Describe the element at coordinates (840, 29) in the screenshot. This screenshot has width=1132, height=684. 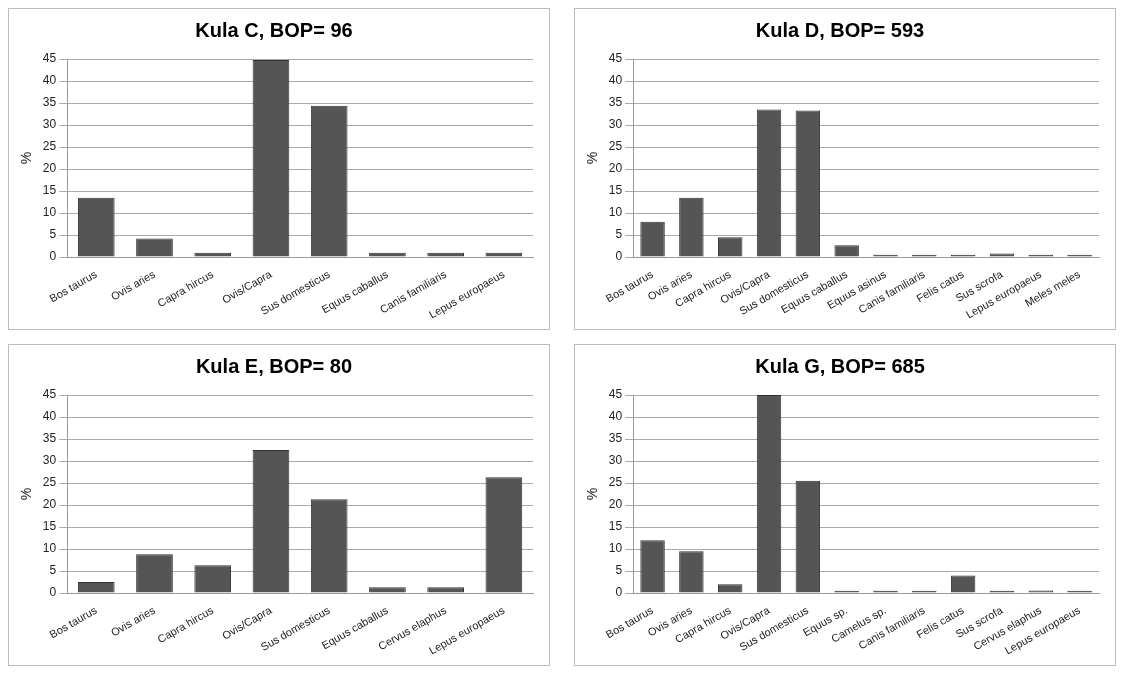
I see `chart-title: Kula D, BOP= 593` at that location.